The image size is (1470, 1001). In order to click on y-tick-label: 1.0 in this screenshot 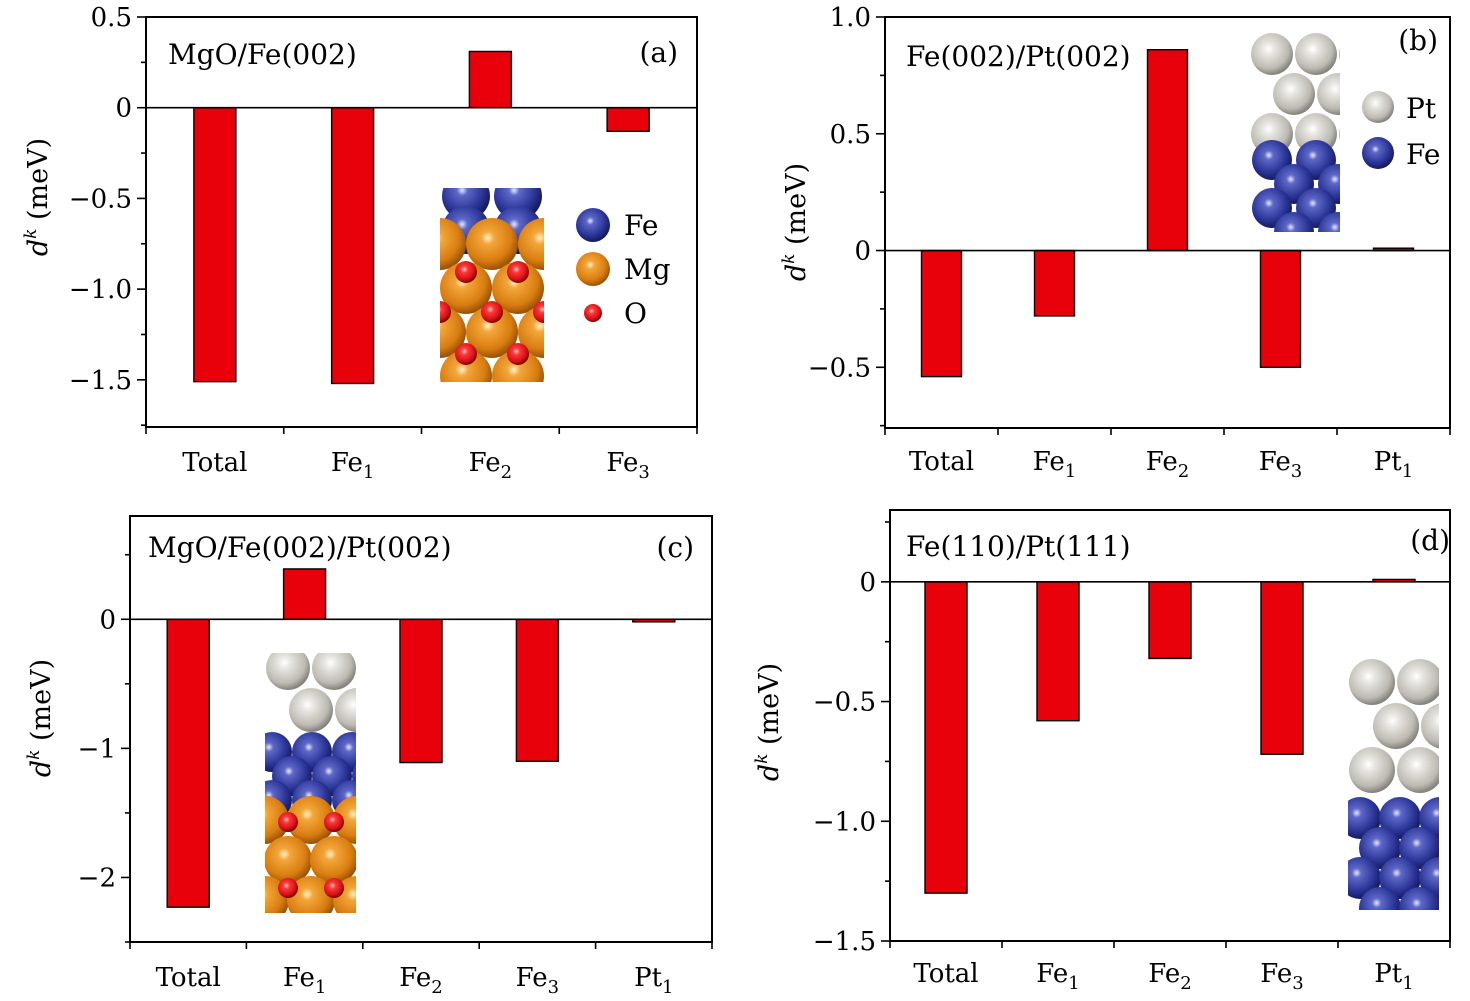, I will do `click(850, 18)`.